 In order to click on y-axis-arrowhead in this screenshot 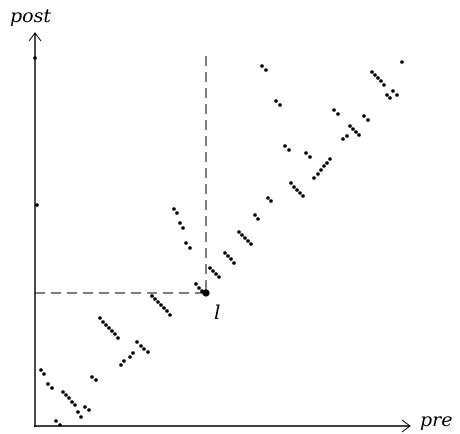, I will do `click(35, 37)`.